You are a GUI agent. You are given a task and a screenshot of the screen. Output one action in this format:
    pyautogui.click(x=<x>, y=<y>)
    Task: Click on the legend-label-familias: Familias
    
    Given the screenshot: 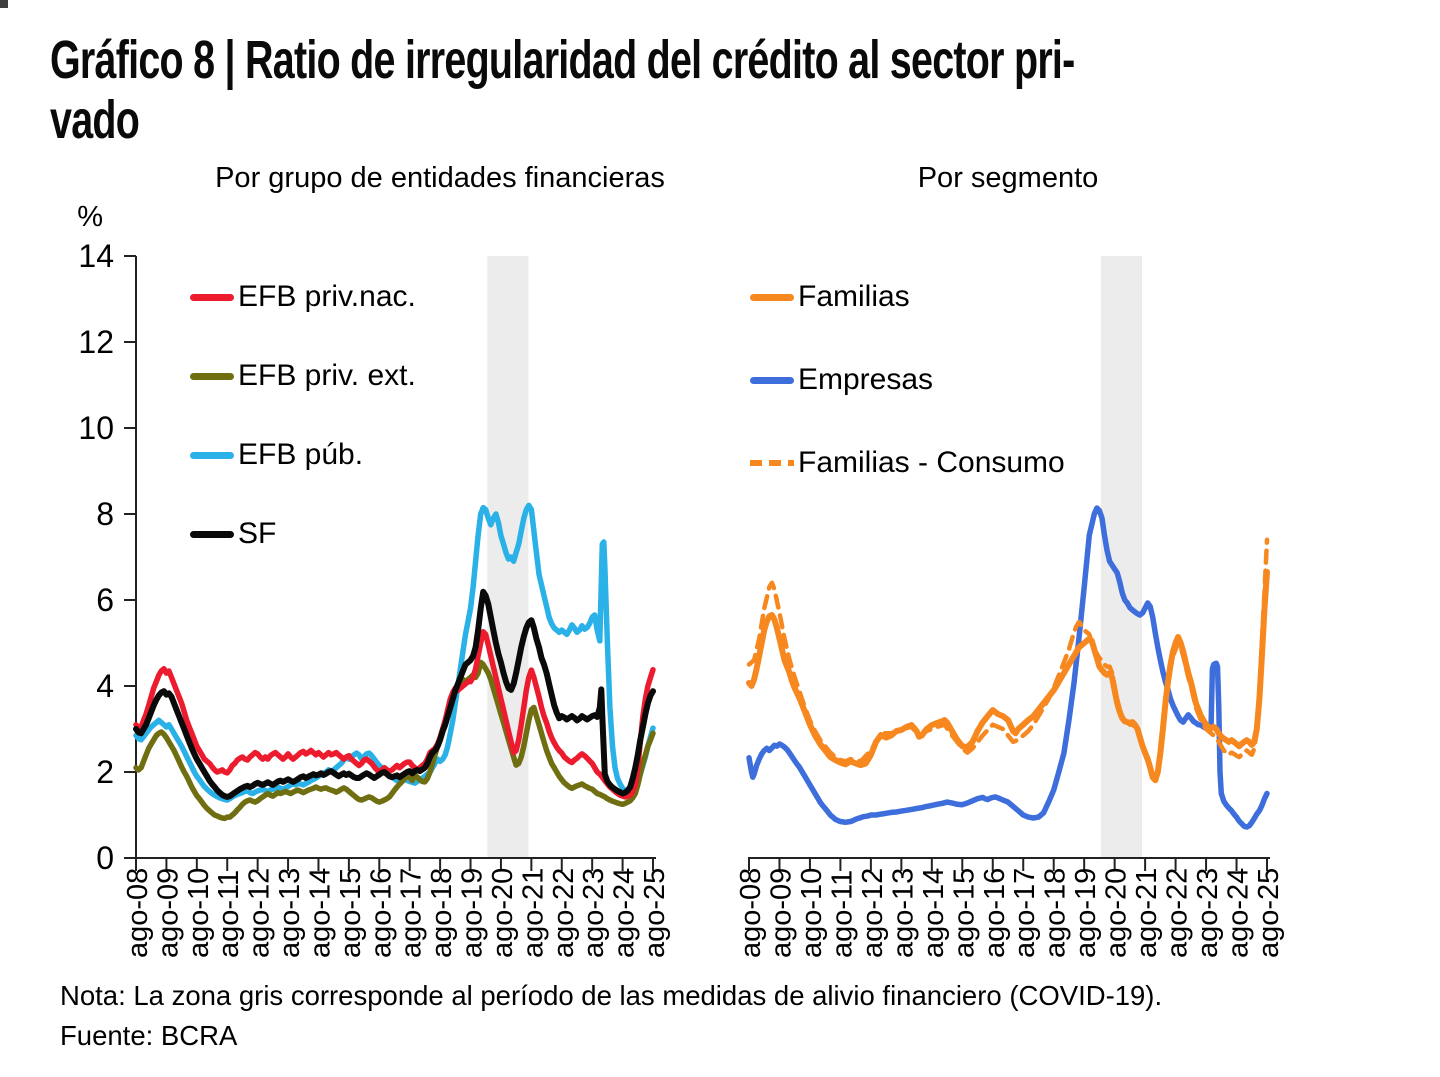 What is the action you would take?
    pyautogui.click(x=854, y=296)
    